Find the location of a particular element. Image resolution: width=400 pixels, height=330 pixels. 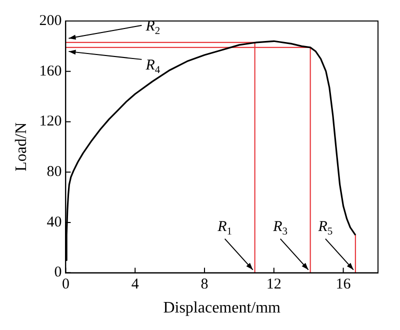

x-axis-title: Displacement/mm is located at coordinates (222, 308).